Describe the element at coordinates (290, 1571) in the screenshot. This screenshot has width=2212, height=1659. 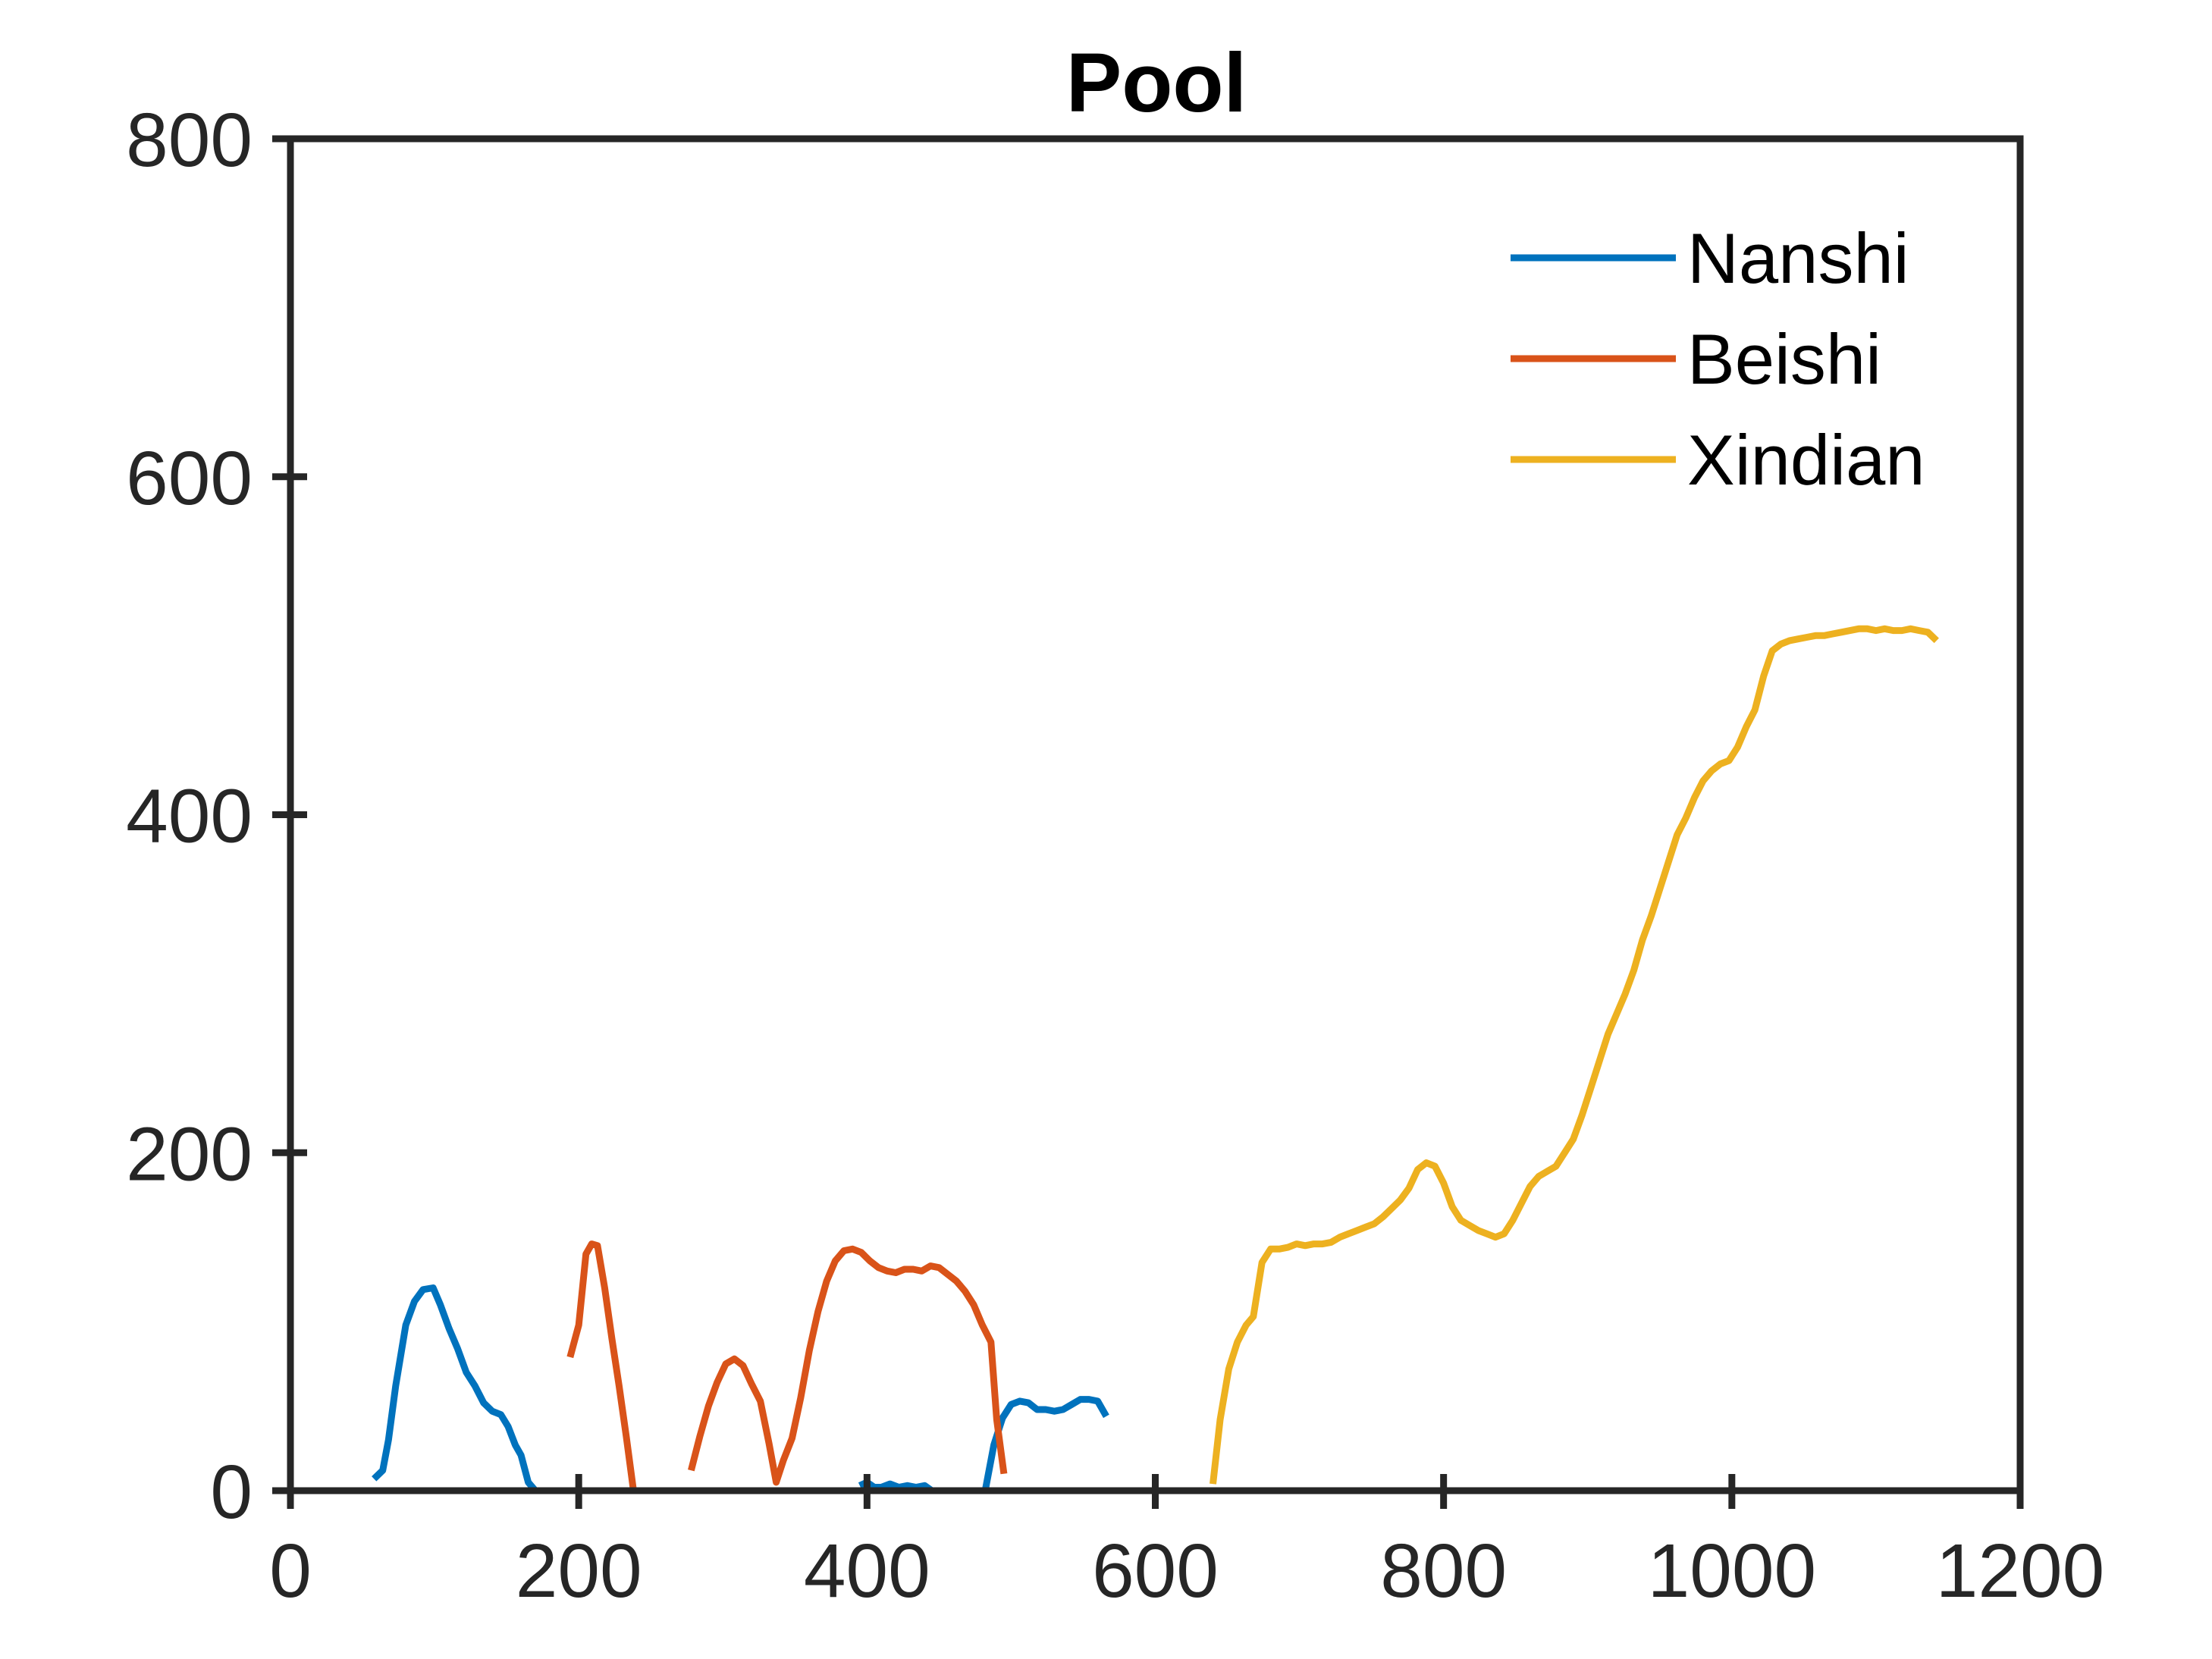
I see `x-tick-label: 0` at that location.